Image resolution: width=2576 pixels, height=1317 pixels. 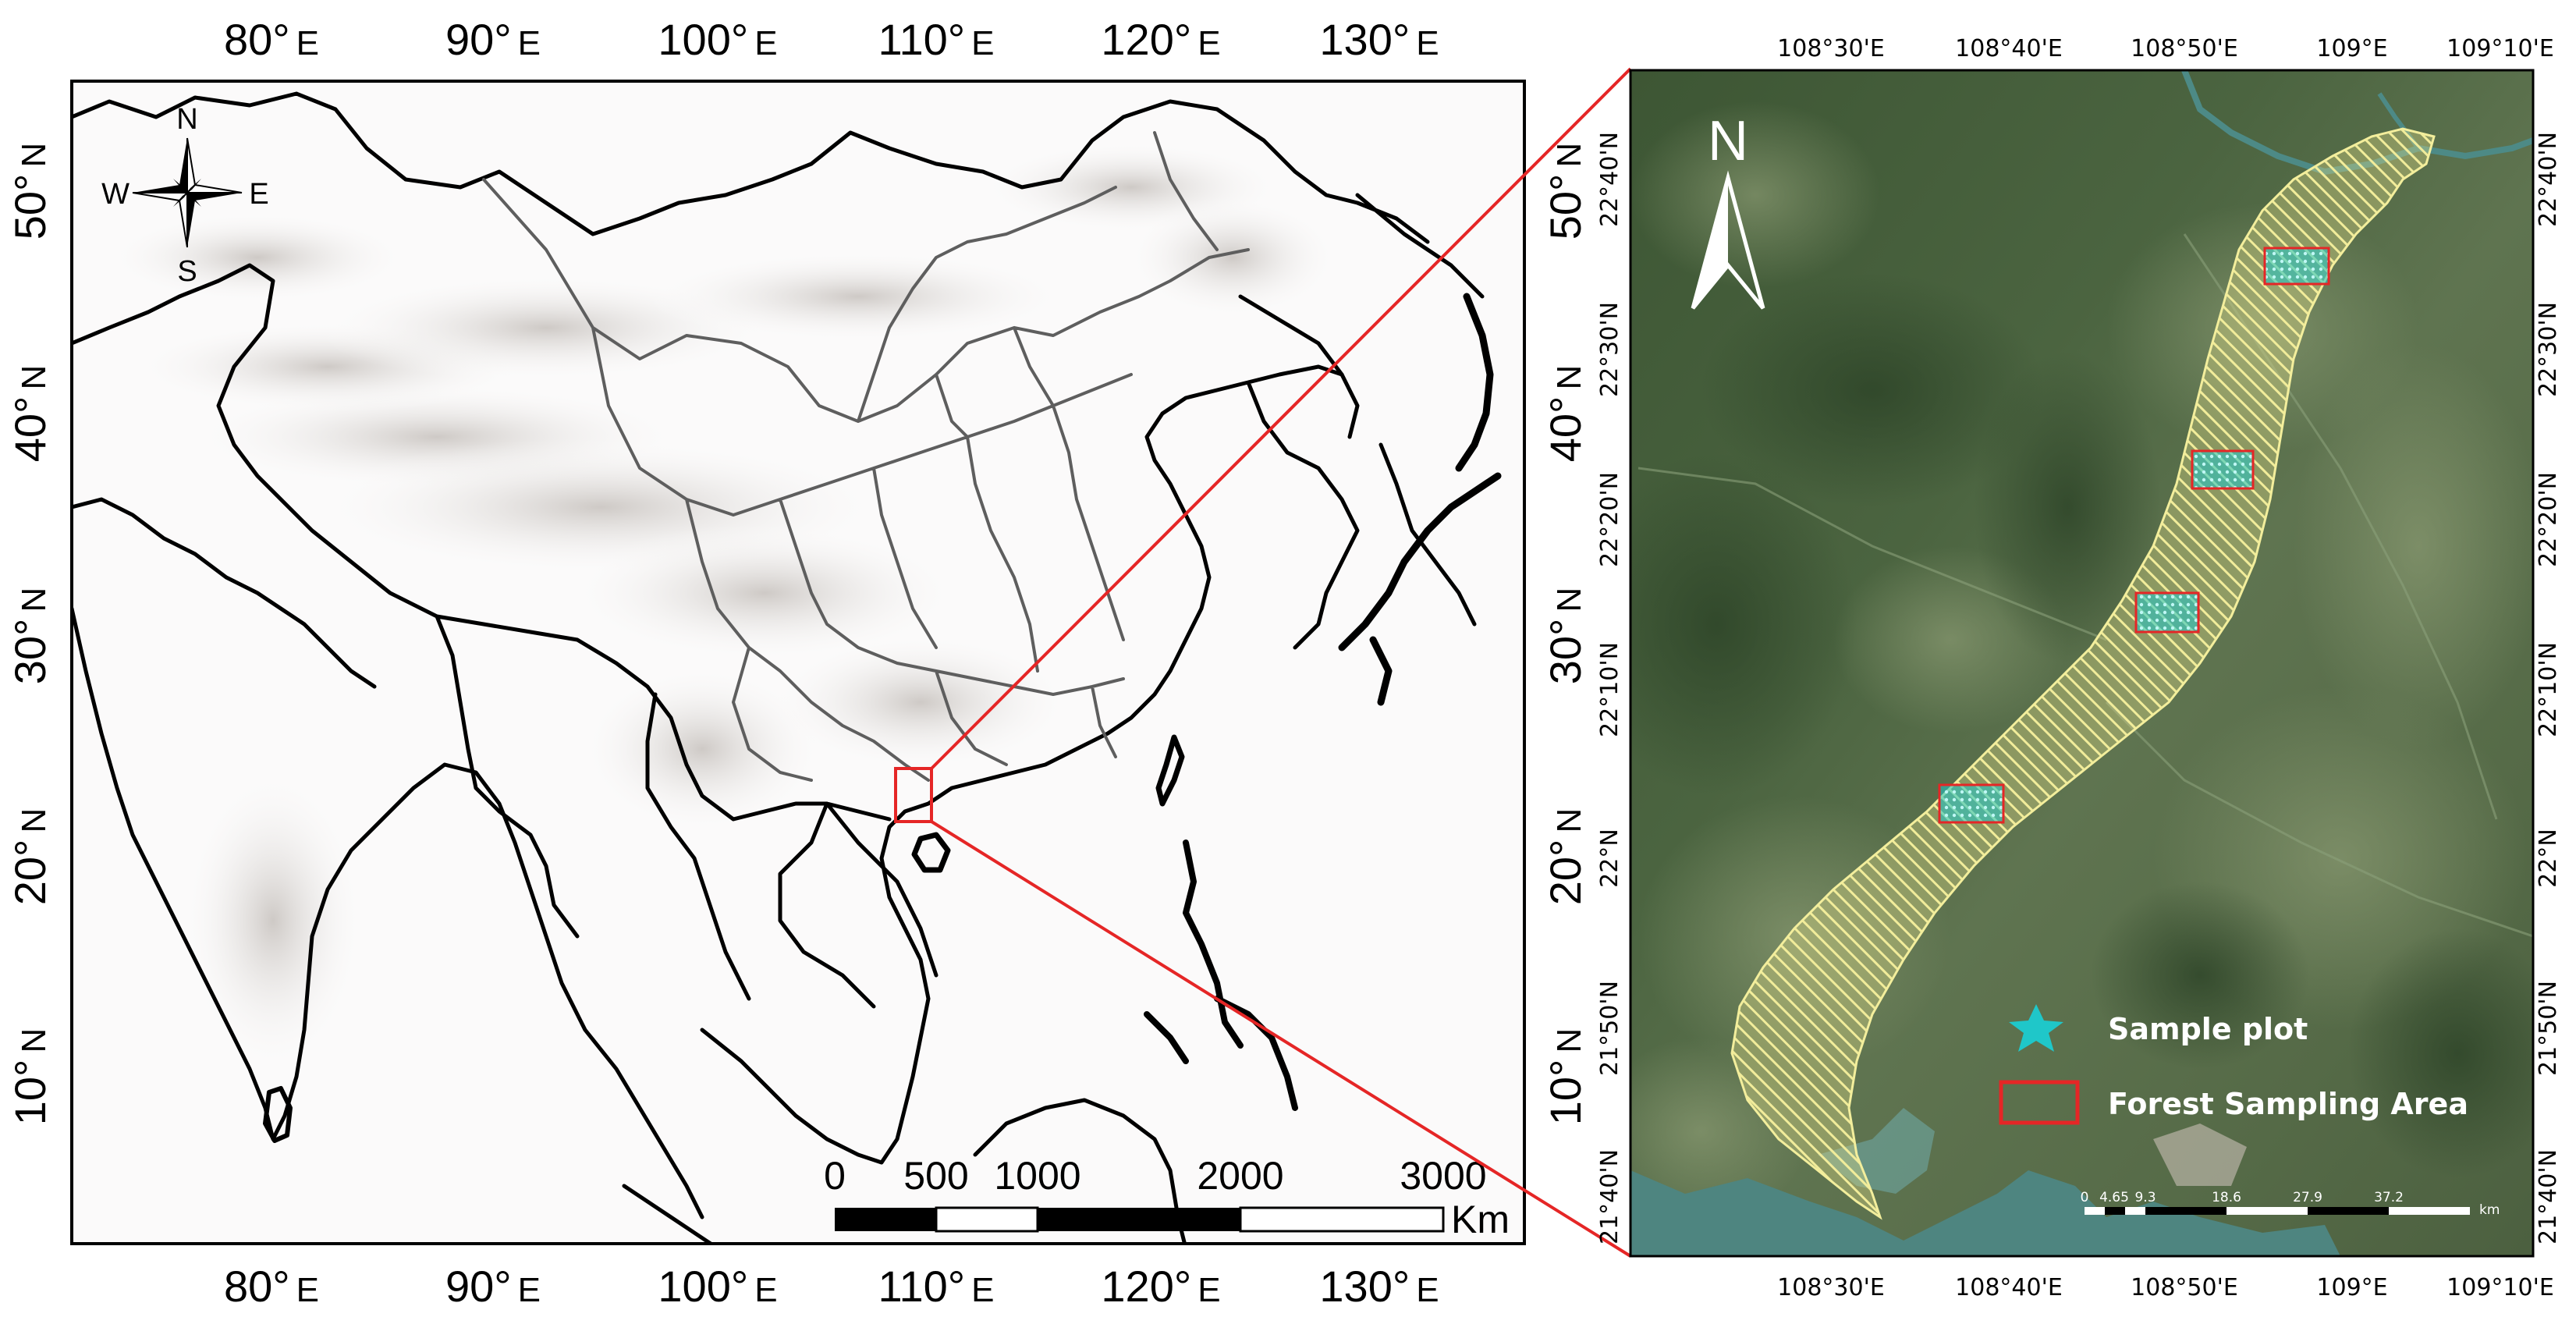 I want to click on svg-text:30°N: 30° N, so click(x=1565, y=636).